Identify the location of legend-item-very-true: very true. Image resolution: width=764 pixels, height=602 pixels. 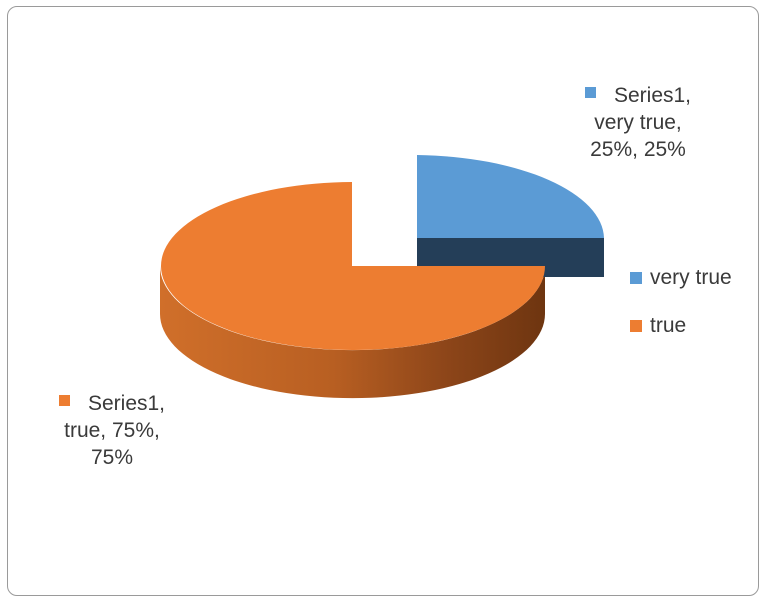
(681, 278).